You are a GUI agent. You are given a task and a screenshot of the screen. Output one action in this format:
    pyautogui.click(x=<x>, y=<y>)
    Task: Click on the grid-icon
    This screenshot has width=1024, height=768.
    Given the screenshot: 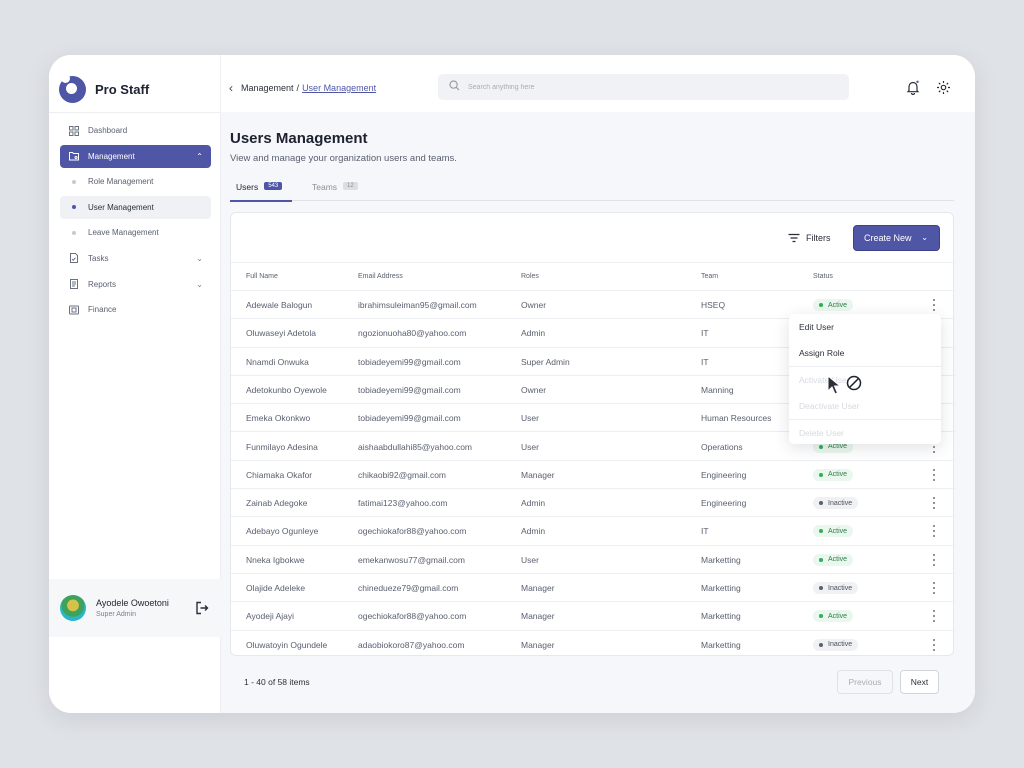 What is the action you would take?
    pyautogui.click(x=74, y=130)
    